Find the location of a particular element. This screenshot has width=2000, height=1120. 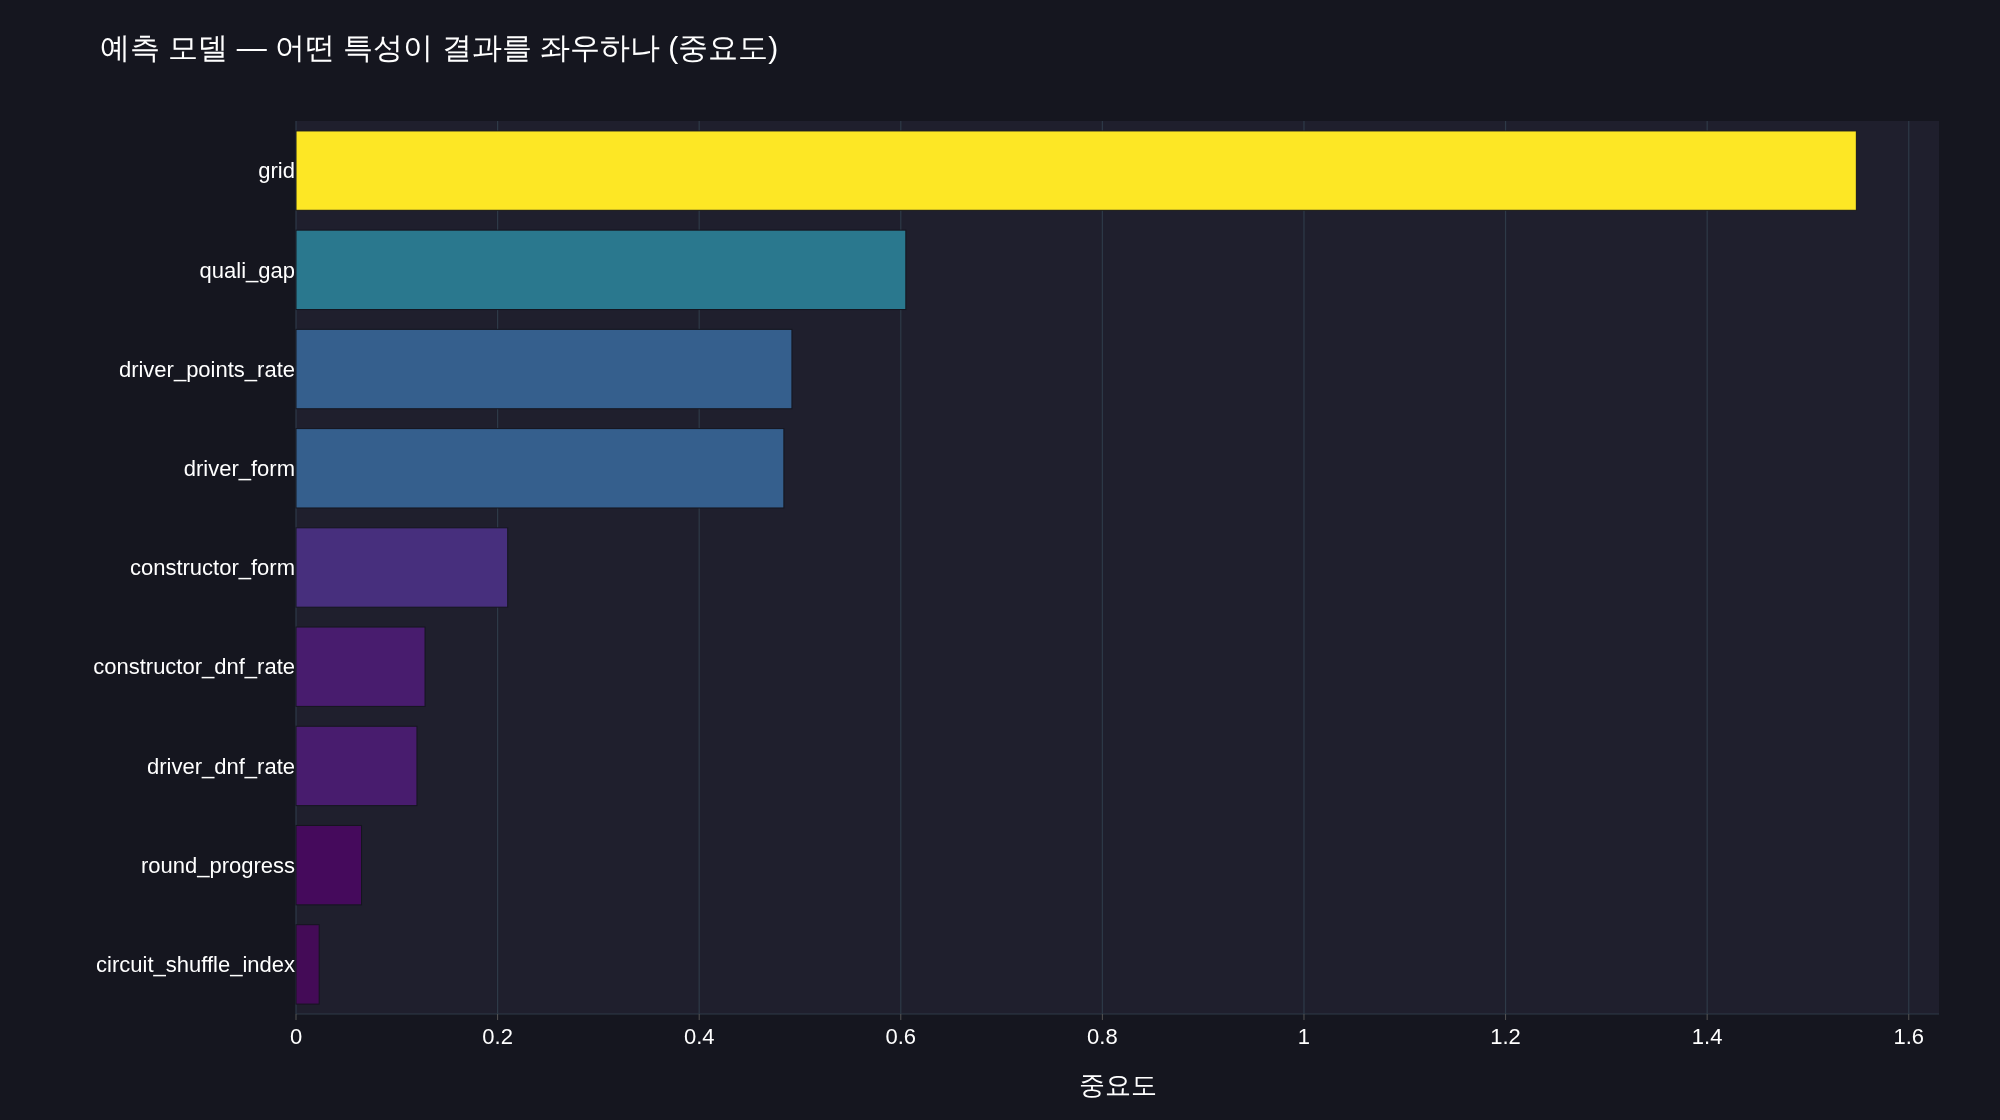

x-tick-label: 1 is located at coordinates (1304, 1036).